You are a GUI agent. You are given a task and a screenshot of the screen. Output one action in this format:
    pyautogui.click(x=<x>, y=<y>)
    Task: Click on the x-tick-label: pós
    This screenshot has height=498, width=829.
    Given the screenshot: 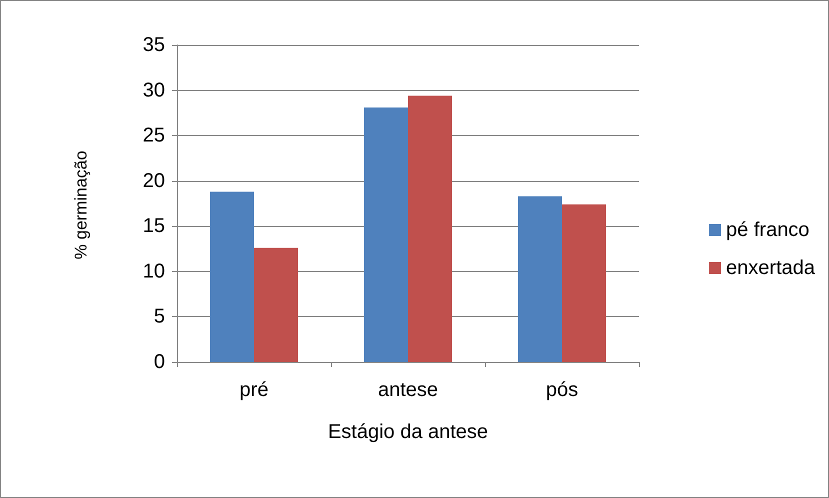 What is the action you would take?
    pyautogui.click(x=562, y=390)
    